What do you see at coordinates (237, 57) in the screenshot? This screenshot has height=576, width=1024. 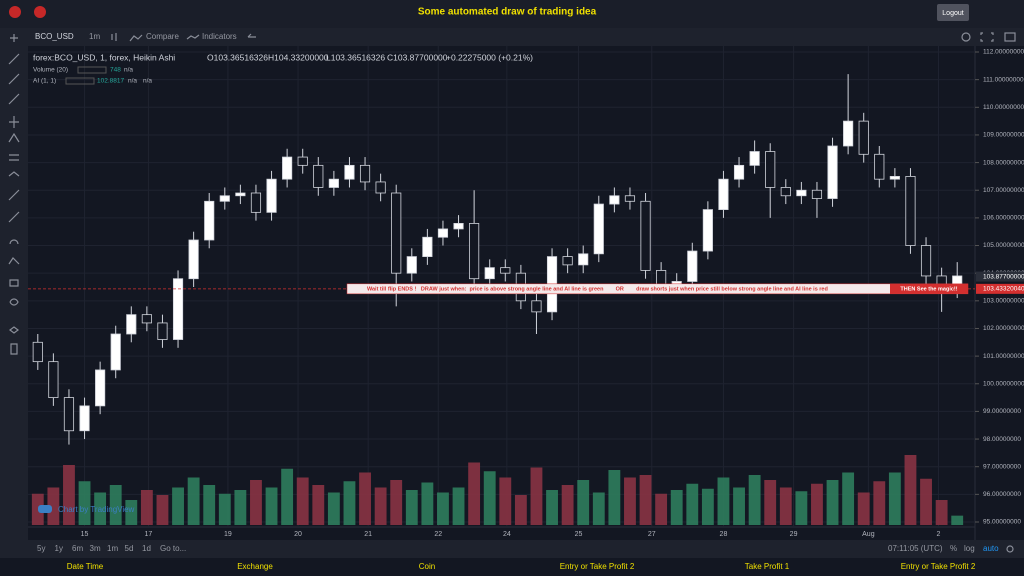 I see `legend-open: O103.36516326` at bounding box center [237, 57].